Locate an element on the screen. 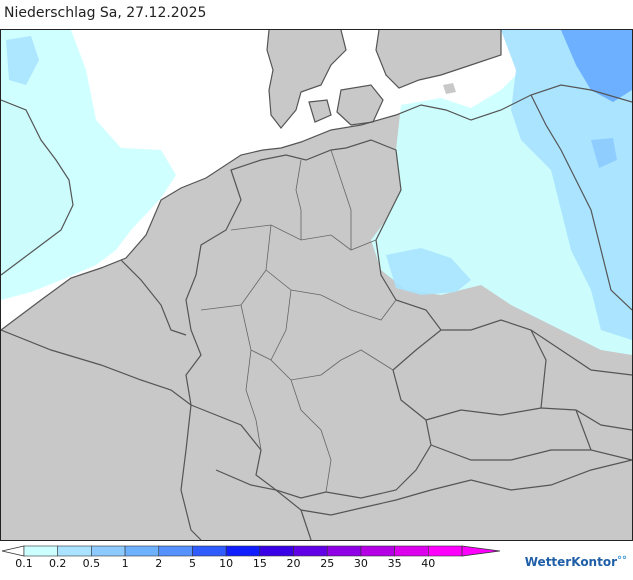 This screenshot has height=580, width=633. legend-tick-label: 20 is located at coordinates (293, 563).